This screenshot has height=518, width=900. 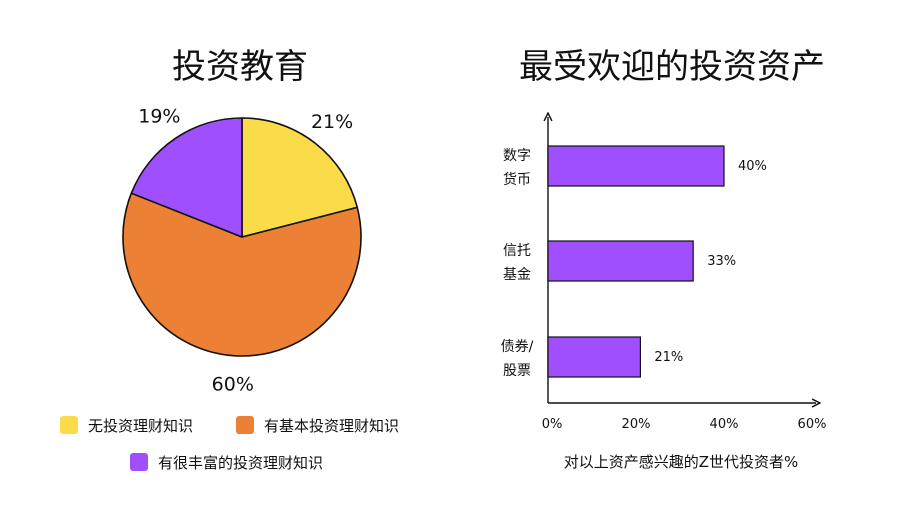 What do you see at coordinates (233, 385) in the screenshot?
I see `pie-slice-label-1: 60%` at bounding box center [233, 385].